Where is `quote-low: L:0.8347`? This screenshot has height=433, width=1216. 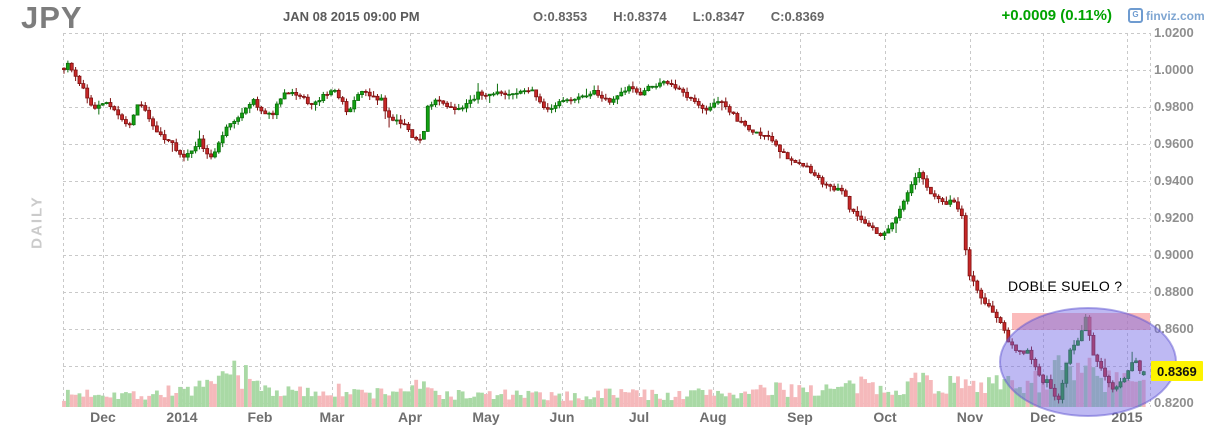 quote-low: L:0.8347 is located at coordinates (718, 16).